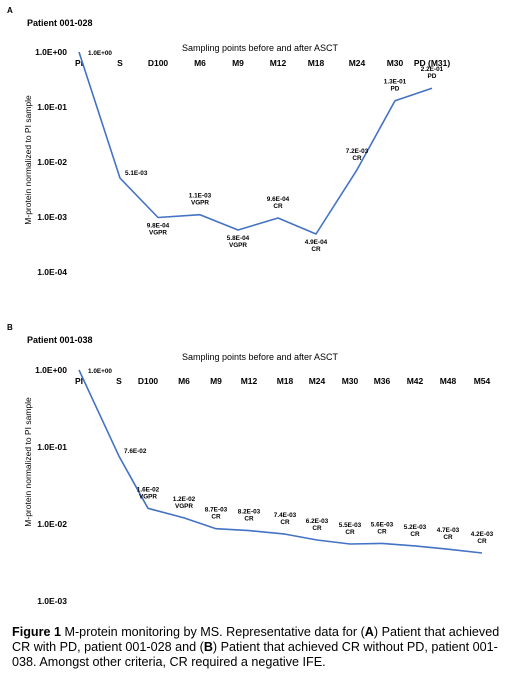 The image size is (520, 693). What do you see at coordinates (60, 23) in the screenshot?
I see `panel-a-title: Patient 001-028` at bounding box center [60, 23].